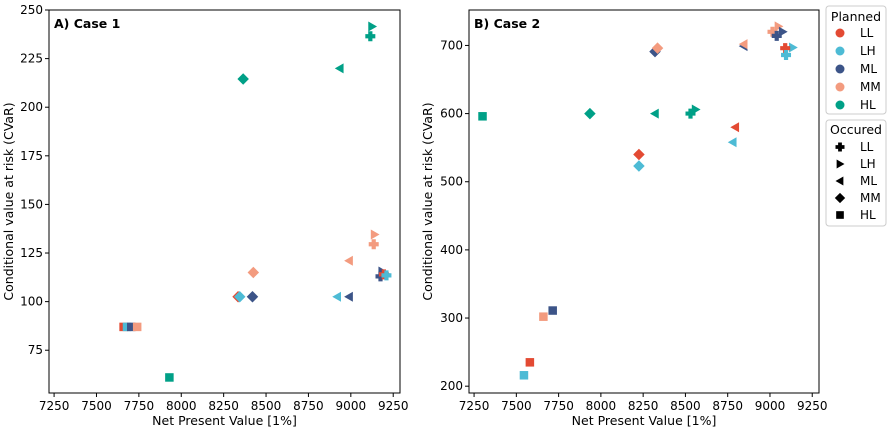 The width and height of the screenshot is (890, 431). I want to click on legend-occured-label: MM, so click(870, 198).